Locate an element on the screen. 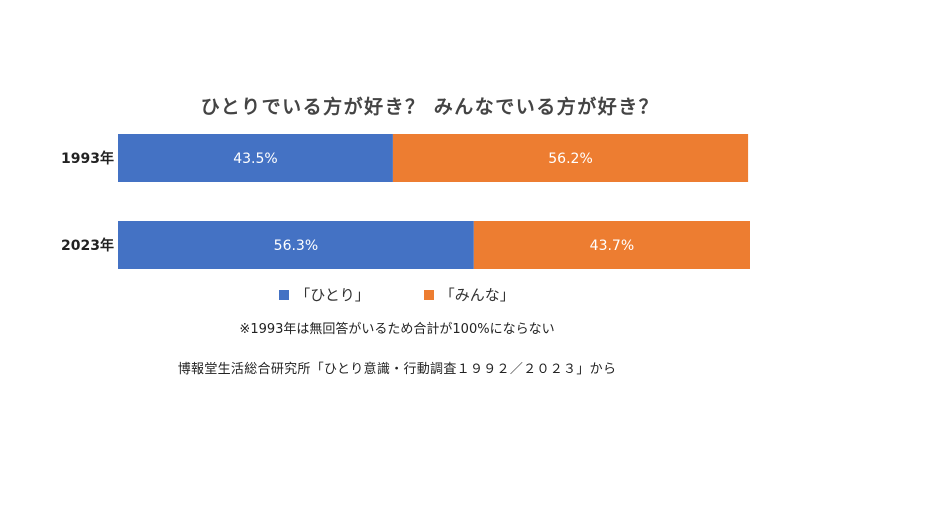 The width and height of the screenshot is (934, 525). legend-label-minna: 「みんな」 is located at coordinates (477, 295).